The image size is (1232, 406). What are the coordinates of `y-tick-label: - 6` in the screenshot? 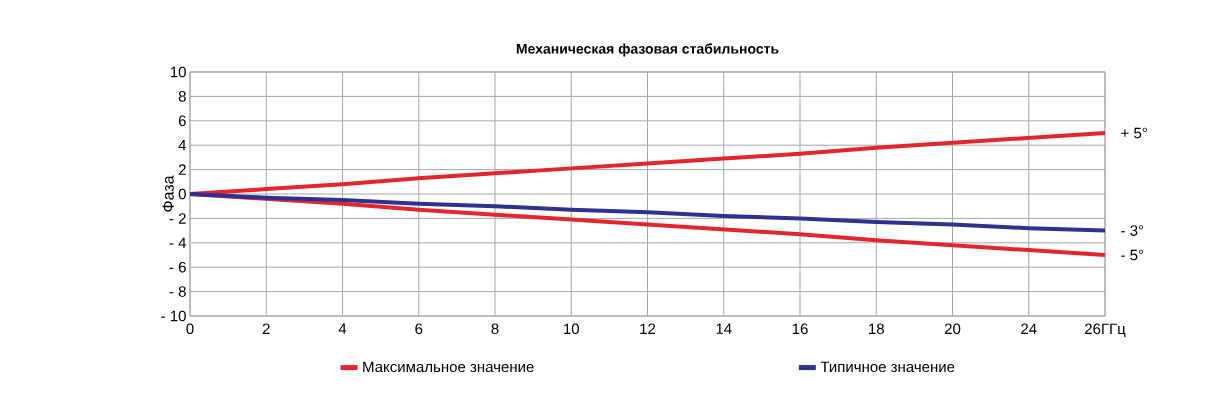 It's located at (177, 267).